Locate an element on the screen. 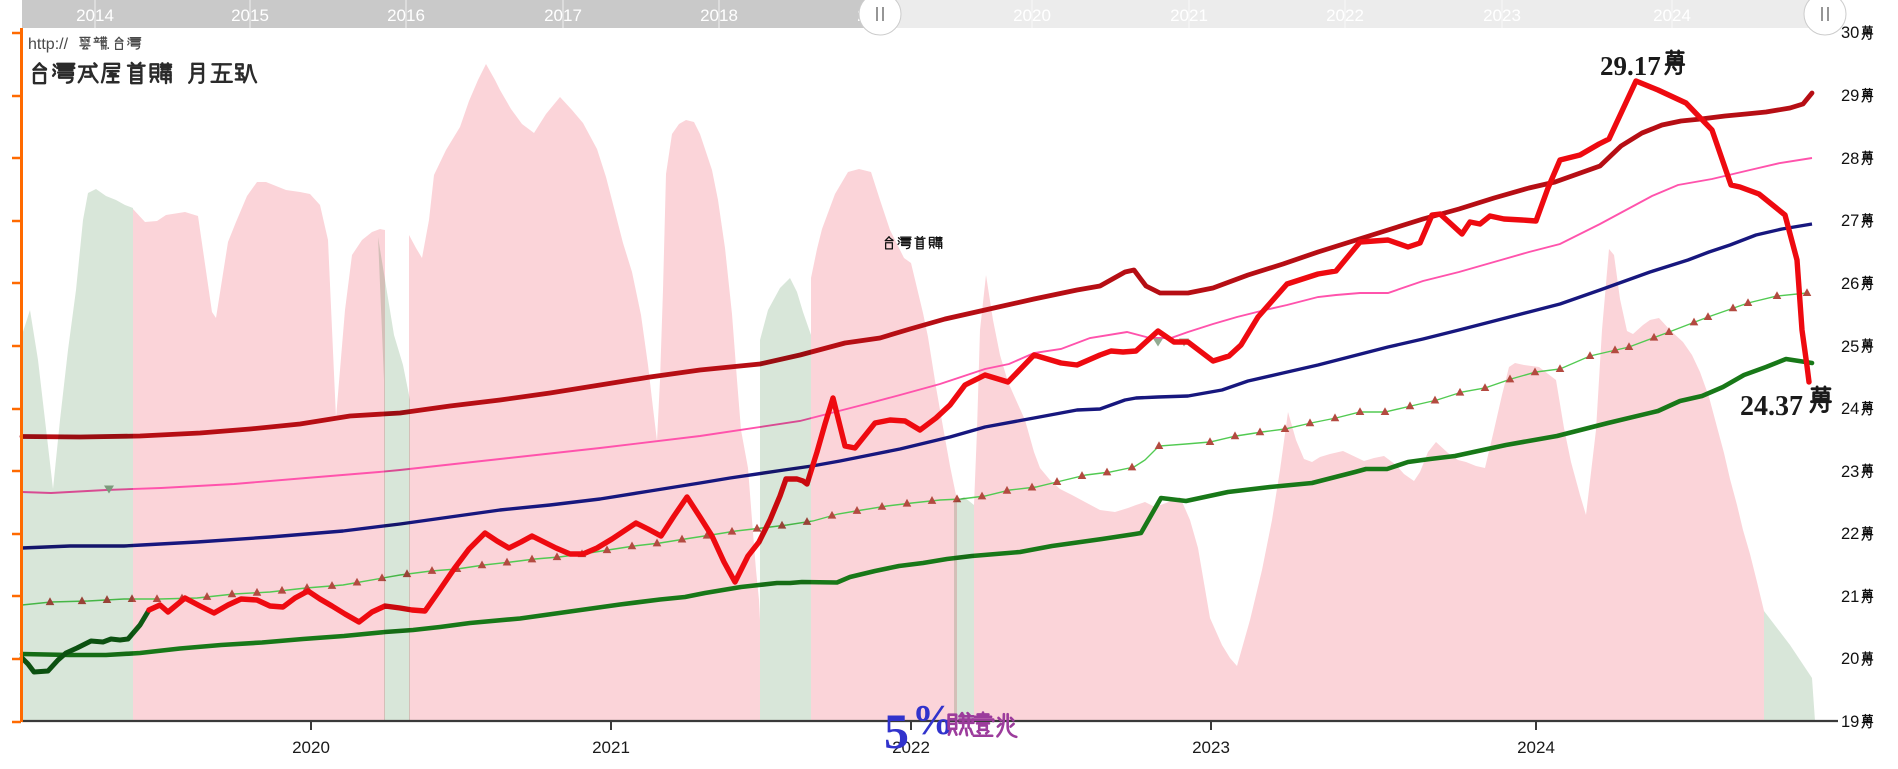  svg-text: 24.37 is located at coordinates (1771, 406).